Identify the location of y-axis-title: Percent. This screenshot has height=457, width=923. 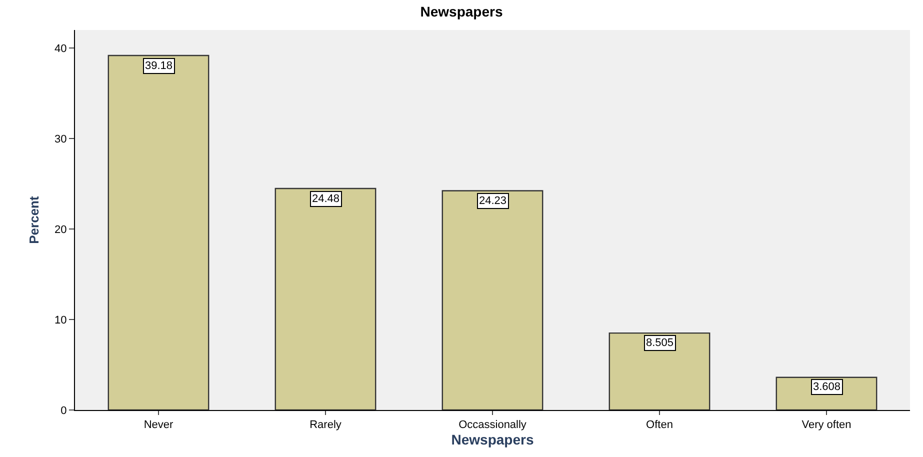
(34, 219).